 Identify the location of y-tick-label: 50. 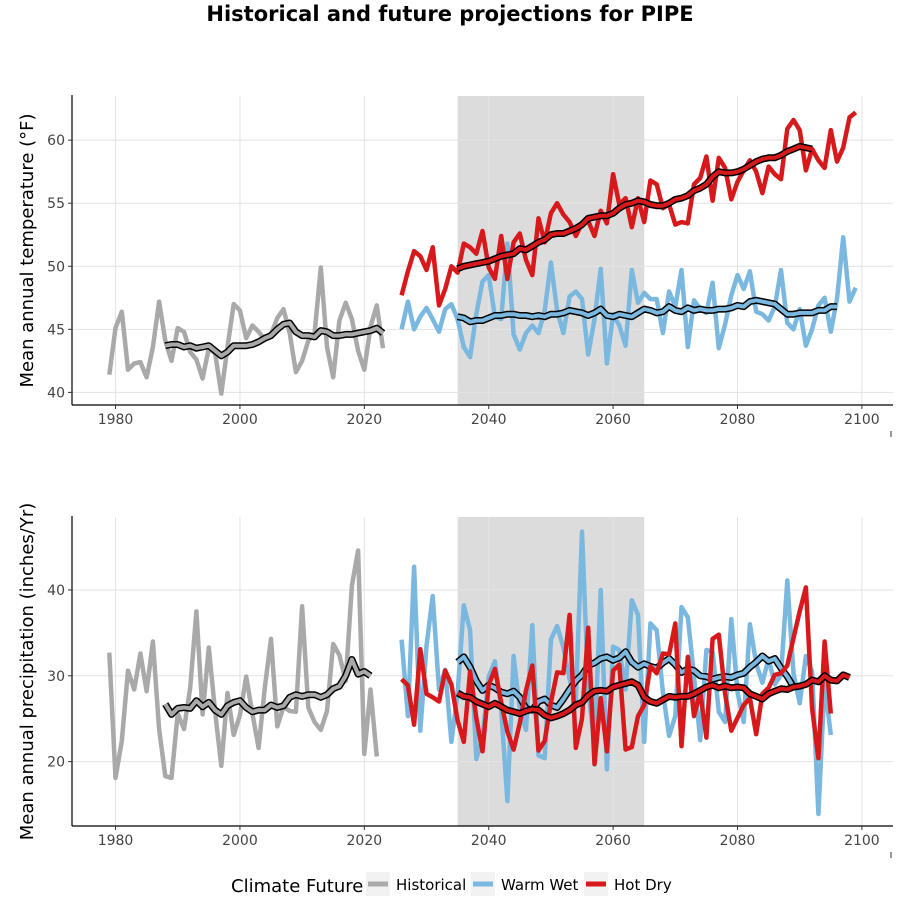
(56, 267).